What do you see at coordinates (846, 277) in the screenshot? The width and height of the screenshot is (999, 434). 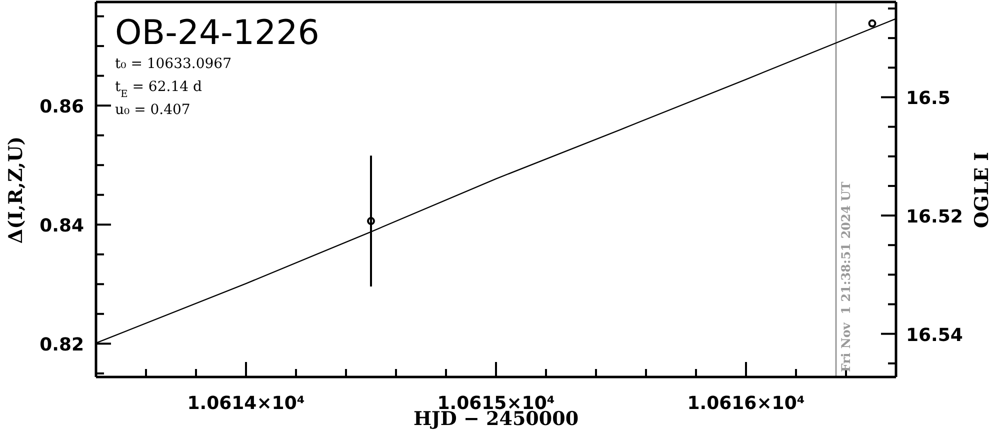 I see `annotation: Fri Nov 1 21:38:51 2024 UT` at bounding box center [846, 277].